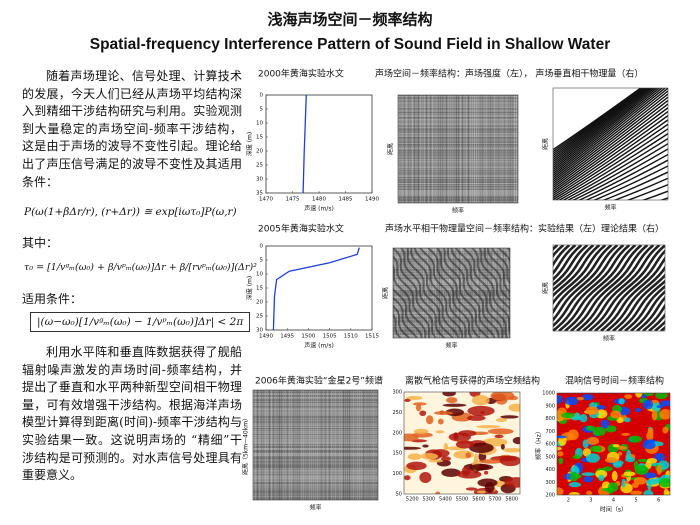  I want to click on x-tick-label: 1485, so click(346, 200).